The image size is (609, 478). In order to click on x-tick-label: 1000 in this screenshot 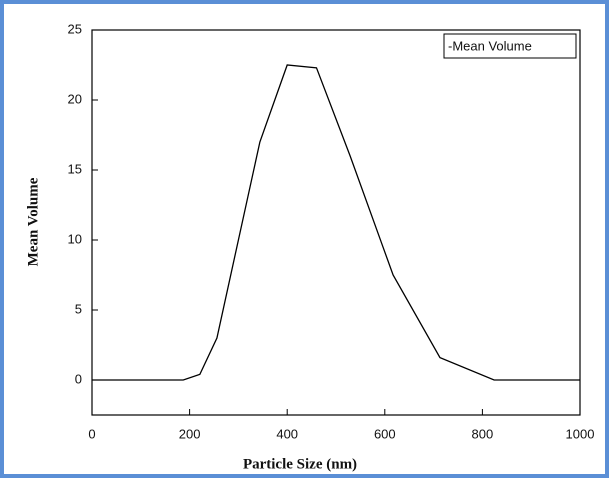, I will do `click(580, 433)`.